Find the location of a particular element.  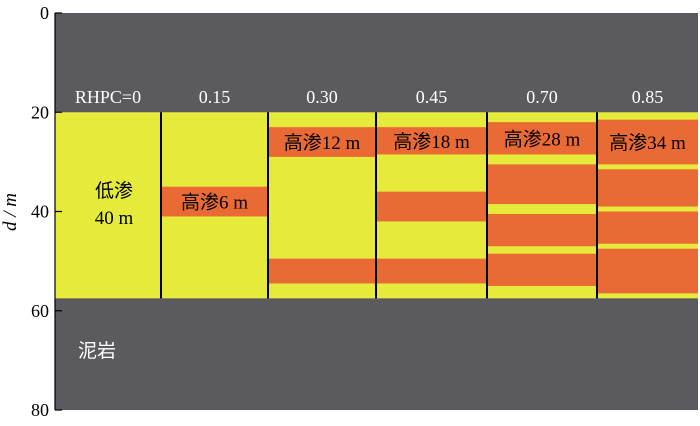

annotation: 高渗28 m is located at coordinates (542, 139).